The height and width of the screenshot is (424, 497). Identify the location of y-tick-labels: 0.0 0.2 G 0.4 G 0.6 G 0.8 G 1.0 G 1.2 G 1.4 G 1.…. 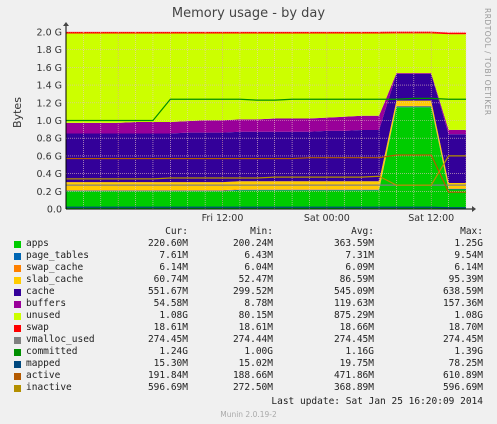
(50, 122).